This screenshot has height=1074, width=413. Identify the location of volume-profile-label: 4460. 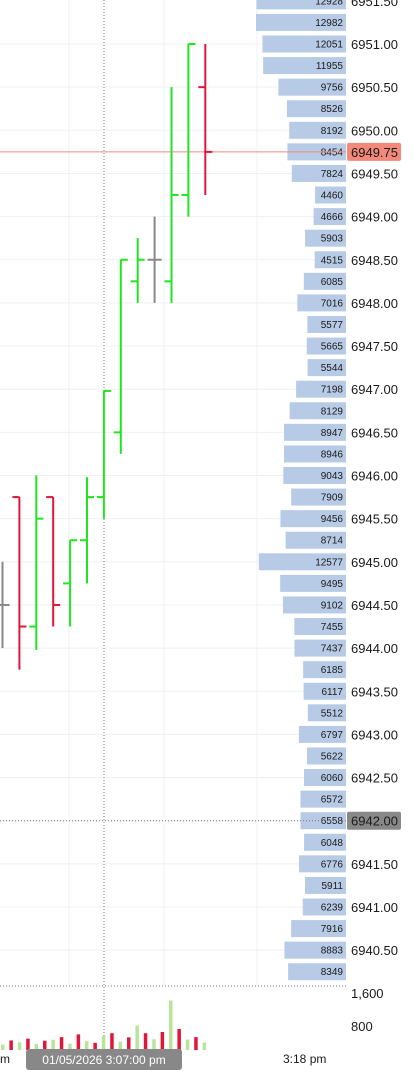
(332, 196).